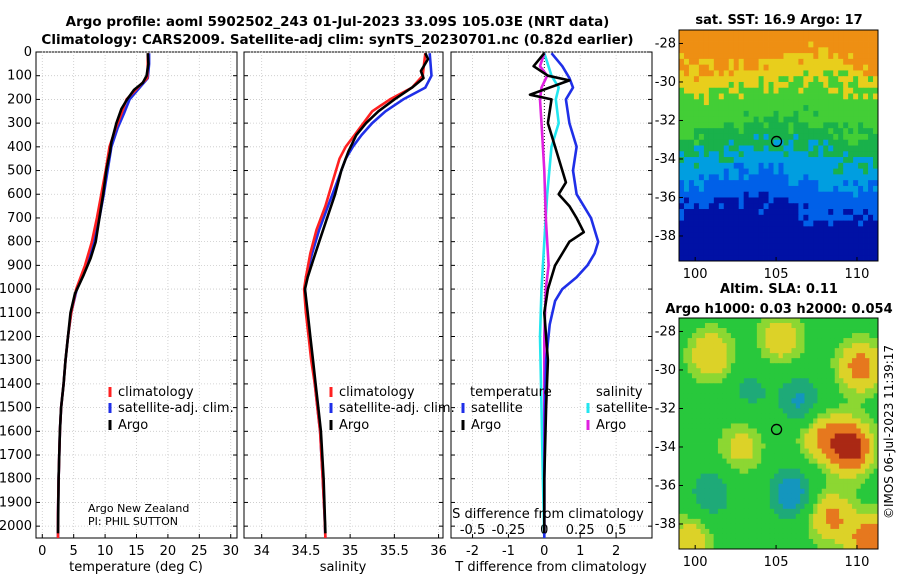 Image resolution: width=900 pixels, height=580 pixels. I want to click on map-y-tick-label: -28, so click(665, 43).